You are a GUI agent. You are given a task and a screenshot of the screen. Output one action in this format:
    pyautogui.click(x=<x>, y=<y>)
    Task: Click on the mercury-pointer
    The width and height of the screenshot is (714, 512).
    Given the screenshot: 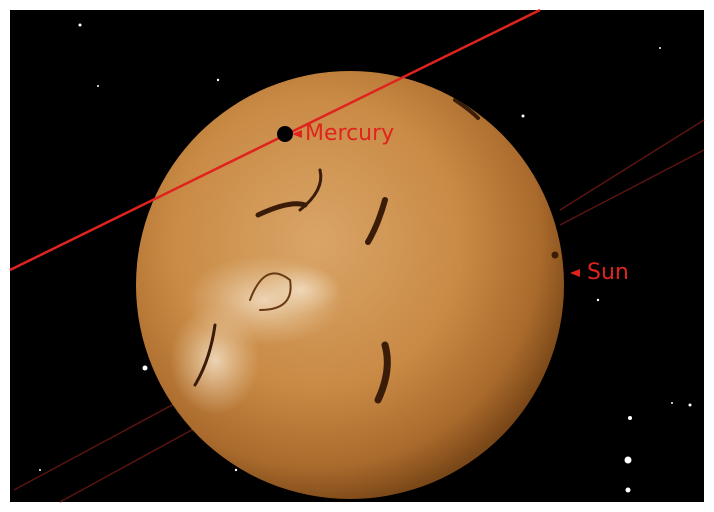 What is the action you would take?
    pyautogui.click(x=297, y=134)
    